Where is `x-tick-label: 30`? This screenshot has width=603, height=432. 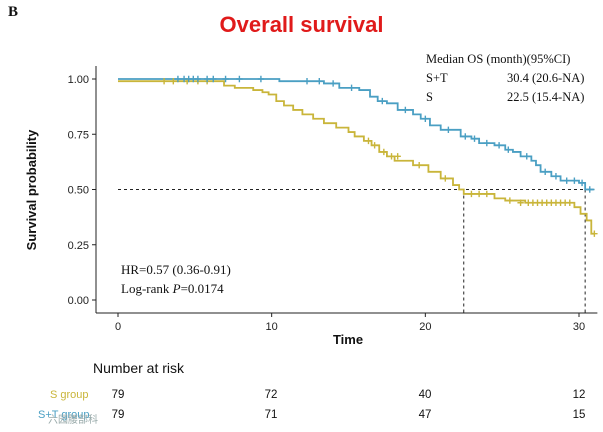
x-tick-label: 30 is located at coordinates (579, 327).